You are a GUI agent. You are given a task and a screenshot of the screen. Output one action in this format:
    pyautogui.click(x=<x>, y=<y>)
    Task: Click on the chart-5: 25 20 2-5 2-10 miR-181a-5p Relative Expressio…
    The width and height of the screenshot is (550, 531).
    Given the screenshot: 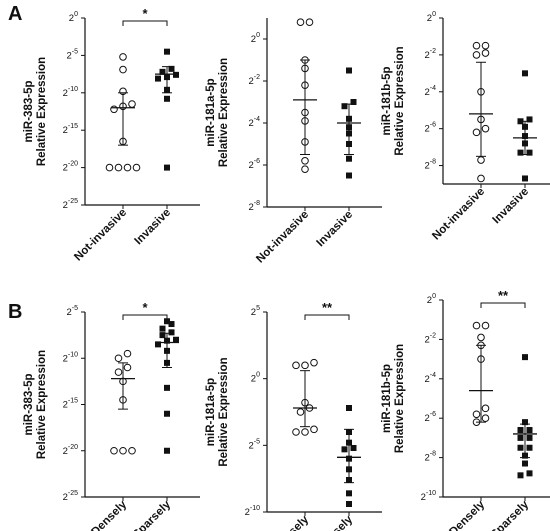 What is the action you would take?
    pyautogui.click(x=293, y=415)
    